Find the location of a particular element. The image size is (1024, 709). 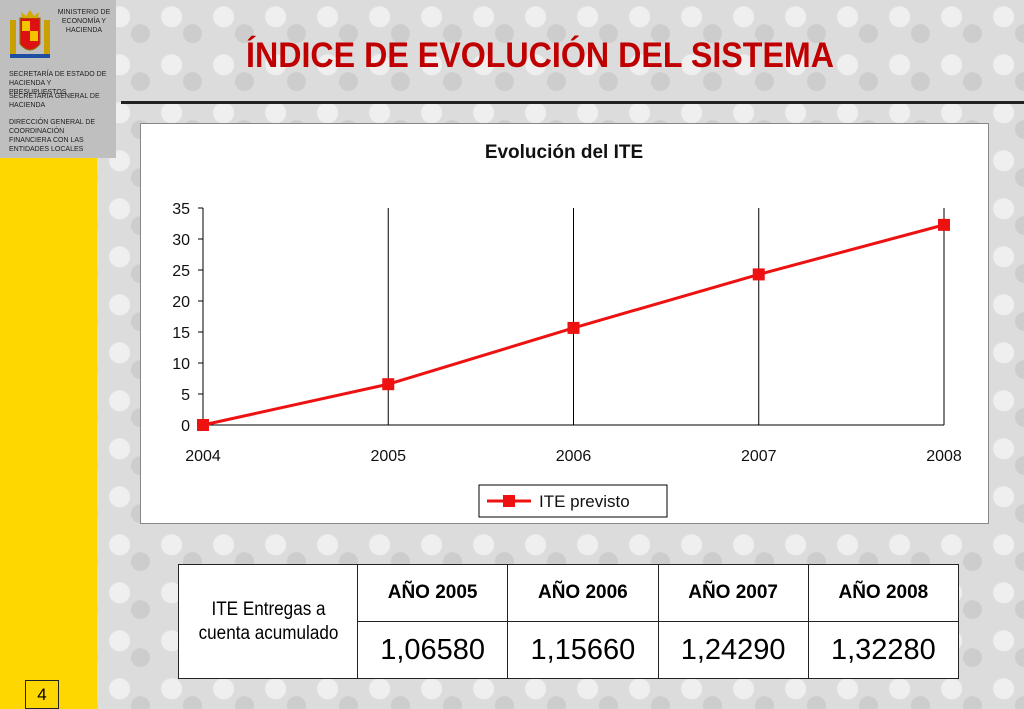

y-tick-label: 35 is located at coordinates (181, 209).